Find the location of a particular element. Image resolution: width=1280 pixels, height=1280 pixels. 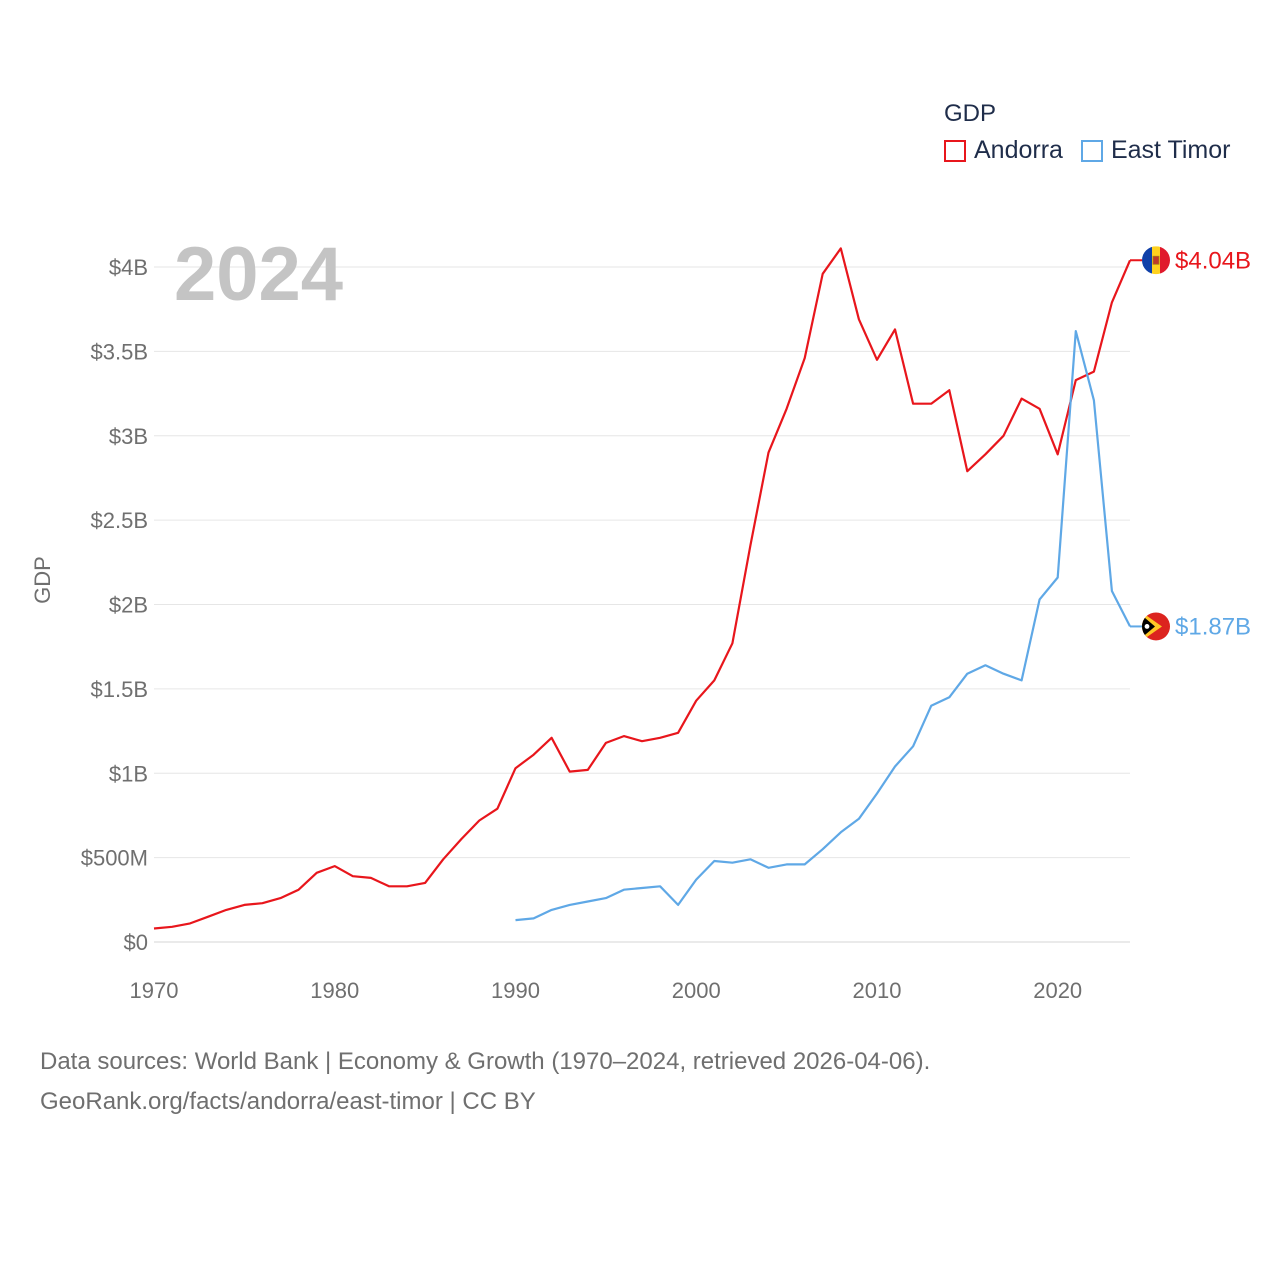

end-value-label-east-timor: $1.87B is located at coordinates (1213, 626).